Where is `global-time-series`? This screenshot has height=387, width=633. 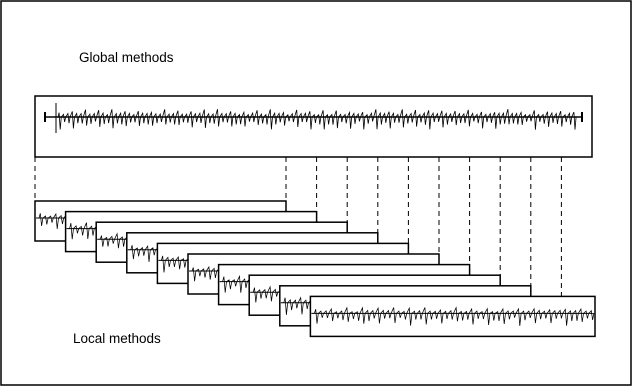 global-time-series is located at coordinates (313, 118).